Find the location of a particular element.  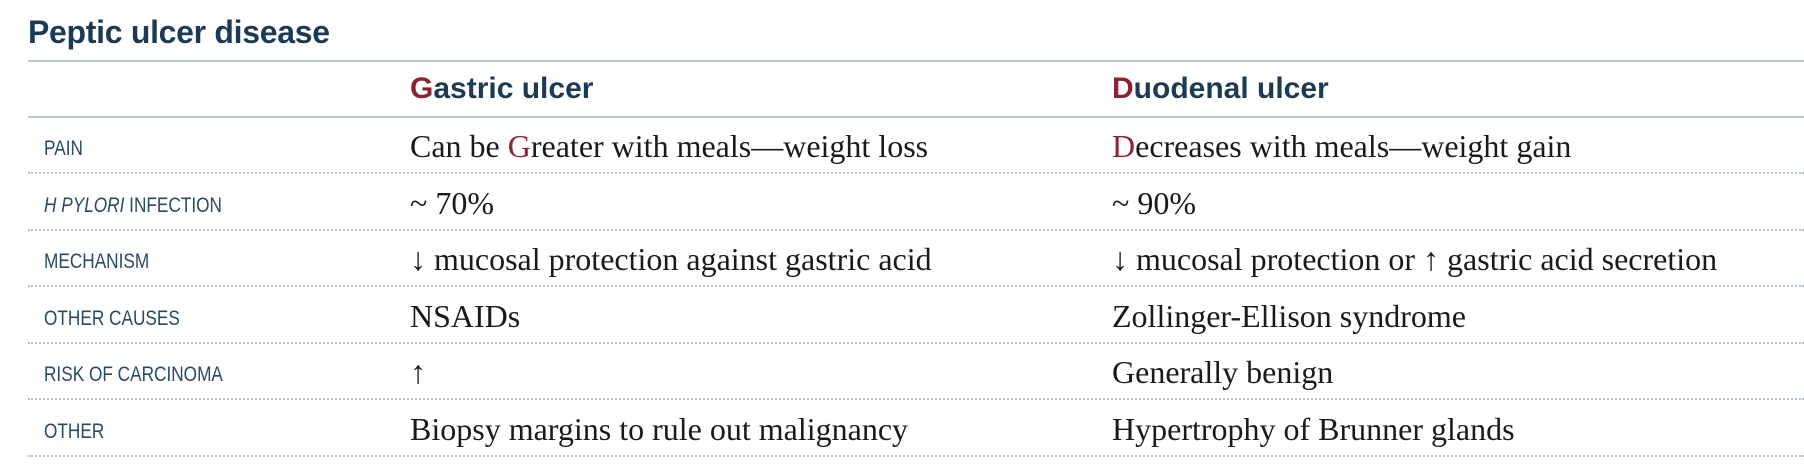

cell-gastric: Biopsy margins to rule out malignancy is located at coordinates (659, 429).